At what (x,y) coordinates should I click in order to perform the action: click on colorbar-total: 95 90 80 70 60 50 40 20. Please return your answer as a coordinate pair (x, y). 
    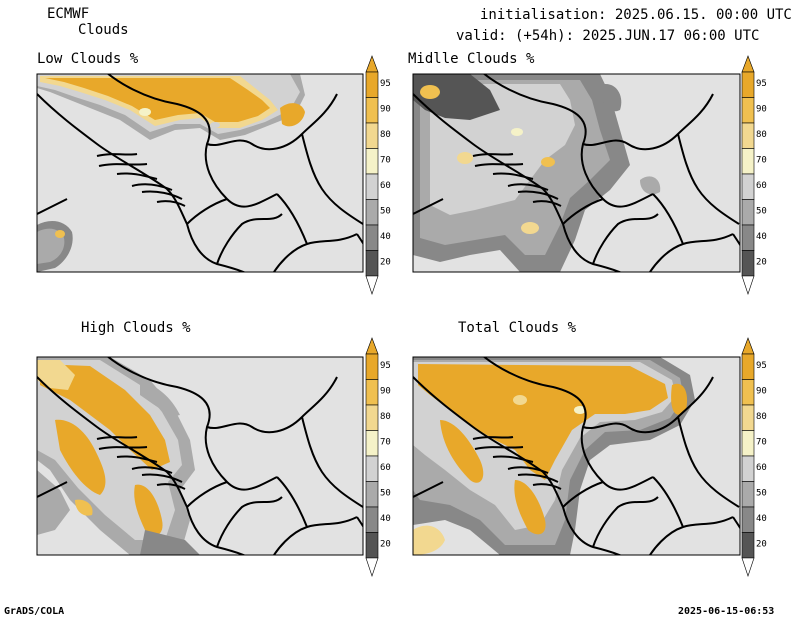
    Looking at the image, I should click on (754, 457).